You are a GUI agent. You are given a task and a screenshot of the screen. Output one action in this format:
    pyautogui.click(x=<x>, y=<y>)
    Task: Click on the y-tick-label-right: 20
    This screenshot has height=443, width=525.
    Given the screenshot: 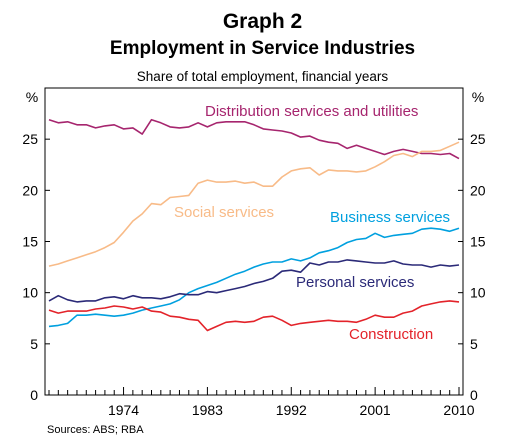 What is the action you would take?
    pyautogui.click(x=478, y=190)
    